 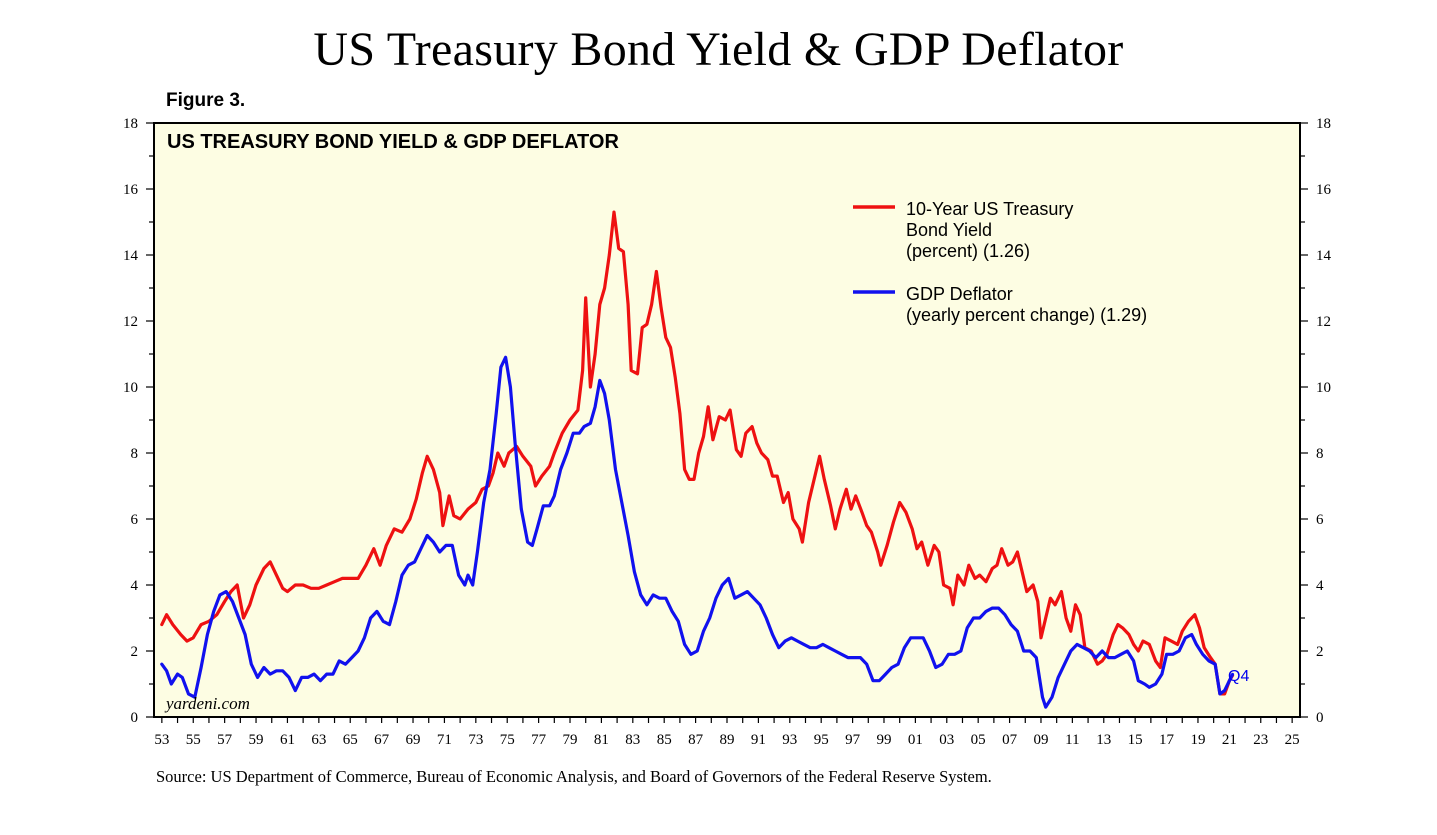 I want to click on legend-label-bond-yield-line1: 10-Year US Treasury, so click(x=989, y=209).